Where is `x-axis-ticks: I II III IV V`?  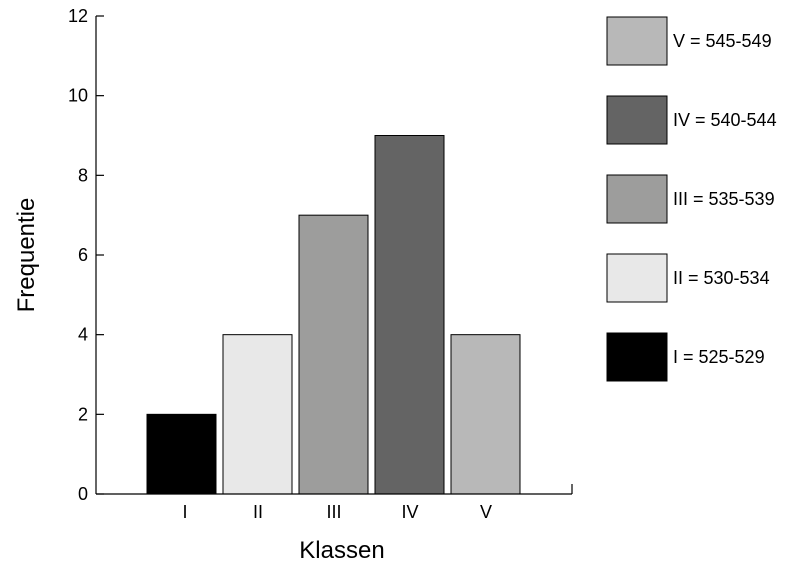
x-axis-ticks: I II III IV V is located at coordinates (337, 512).